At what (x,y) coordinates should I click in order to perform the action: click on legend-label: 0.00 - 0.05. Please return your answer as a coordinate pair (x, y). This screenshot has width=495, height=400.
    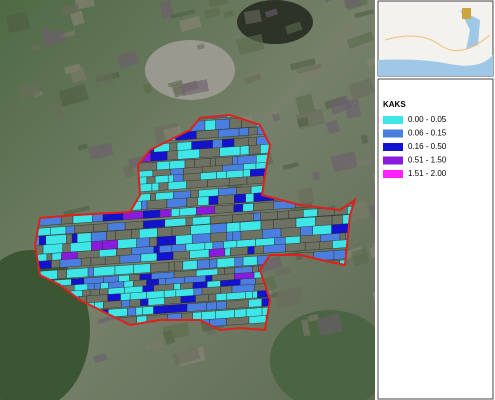
    Looking at the image, I should click on (427, 119).